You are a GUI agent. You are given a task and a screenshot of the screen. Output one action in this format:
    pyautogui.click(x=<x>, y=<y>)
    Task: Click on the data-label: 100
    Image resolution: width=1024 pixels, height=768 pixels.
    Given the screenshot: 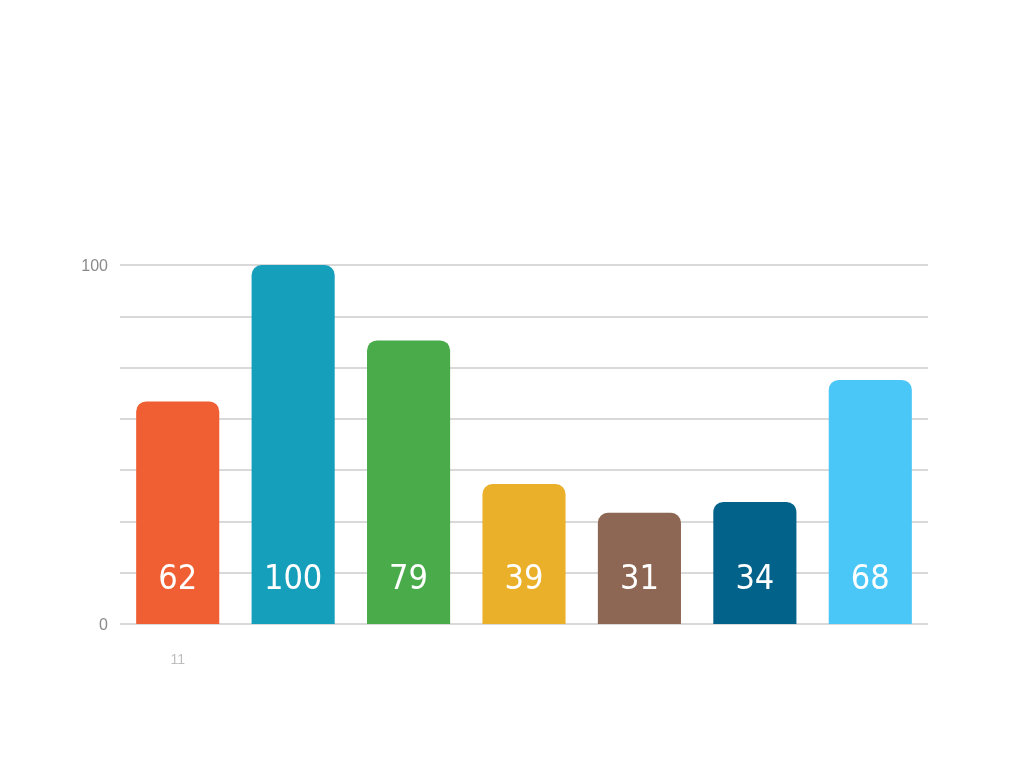 What is the action you would take?
    pyautogui.click(x=293, y=577)
    